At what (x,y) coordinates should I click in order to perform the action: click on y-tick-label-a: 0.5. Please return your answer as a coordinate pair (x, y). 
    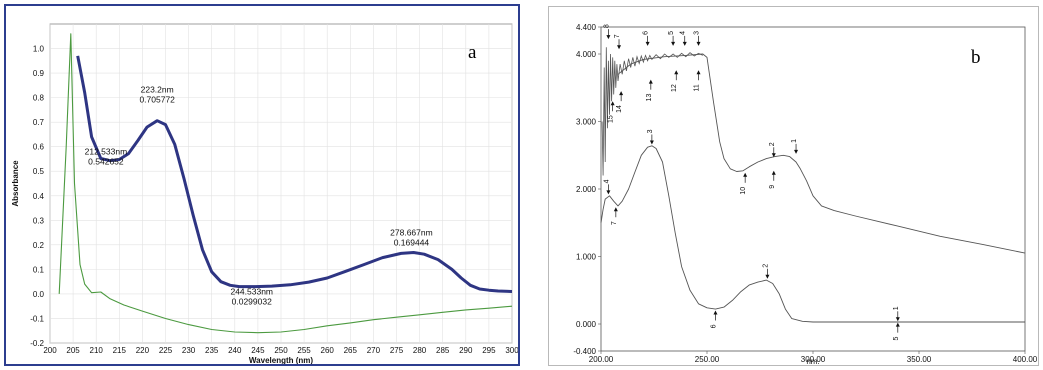
    Looking at the image, I should click on (39, 171).